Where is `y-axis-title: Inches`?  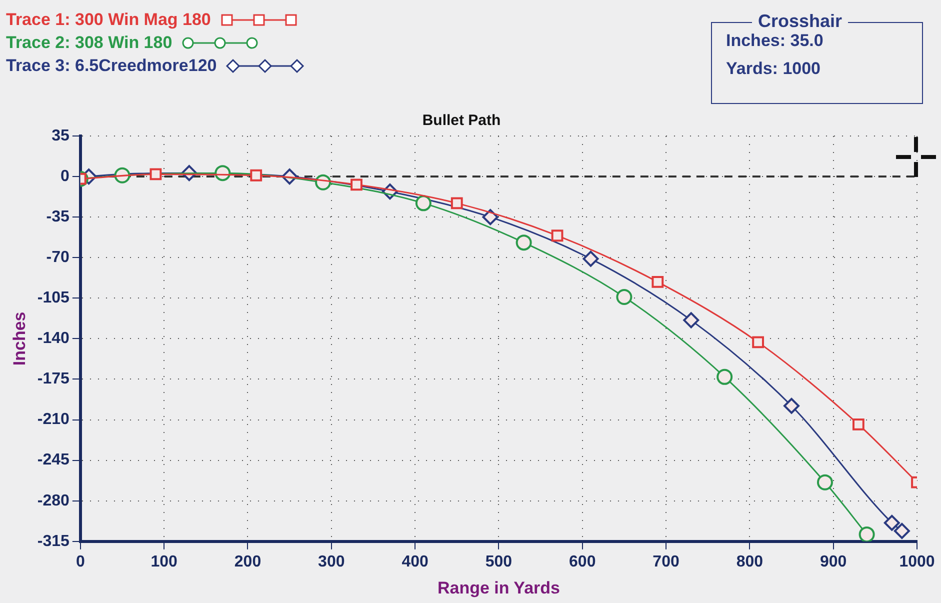 y-axis-title: Inches is located at coordinates (19, 339).